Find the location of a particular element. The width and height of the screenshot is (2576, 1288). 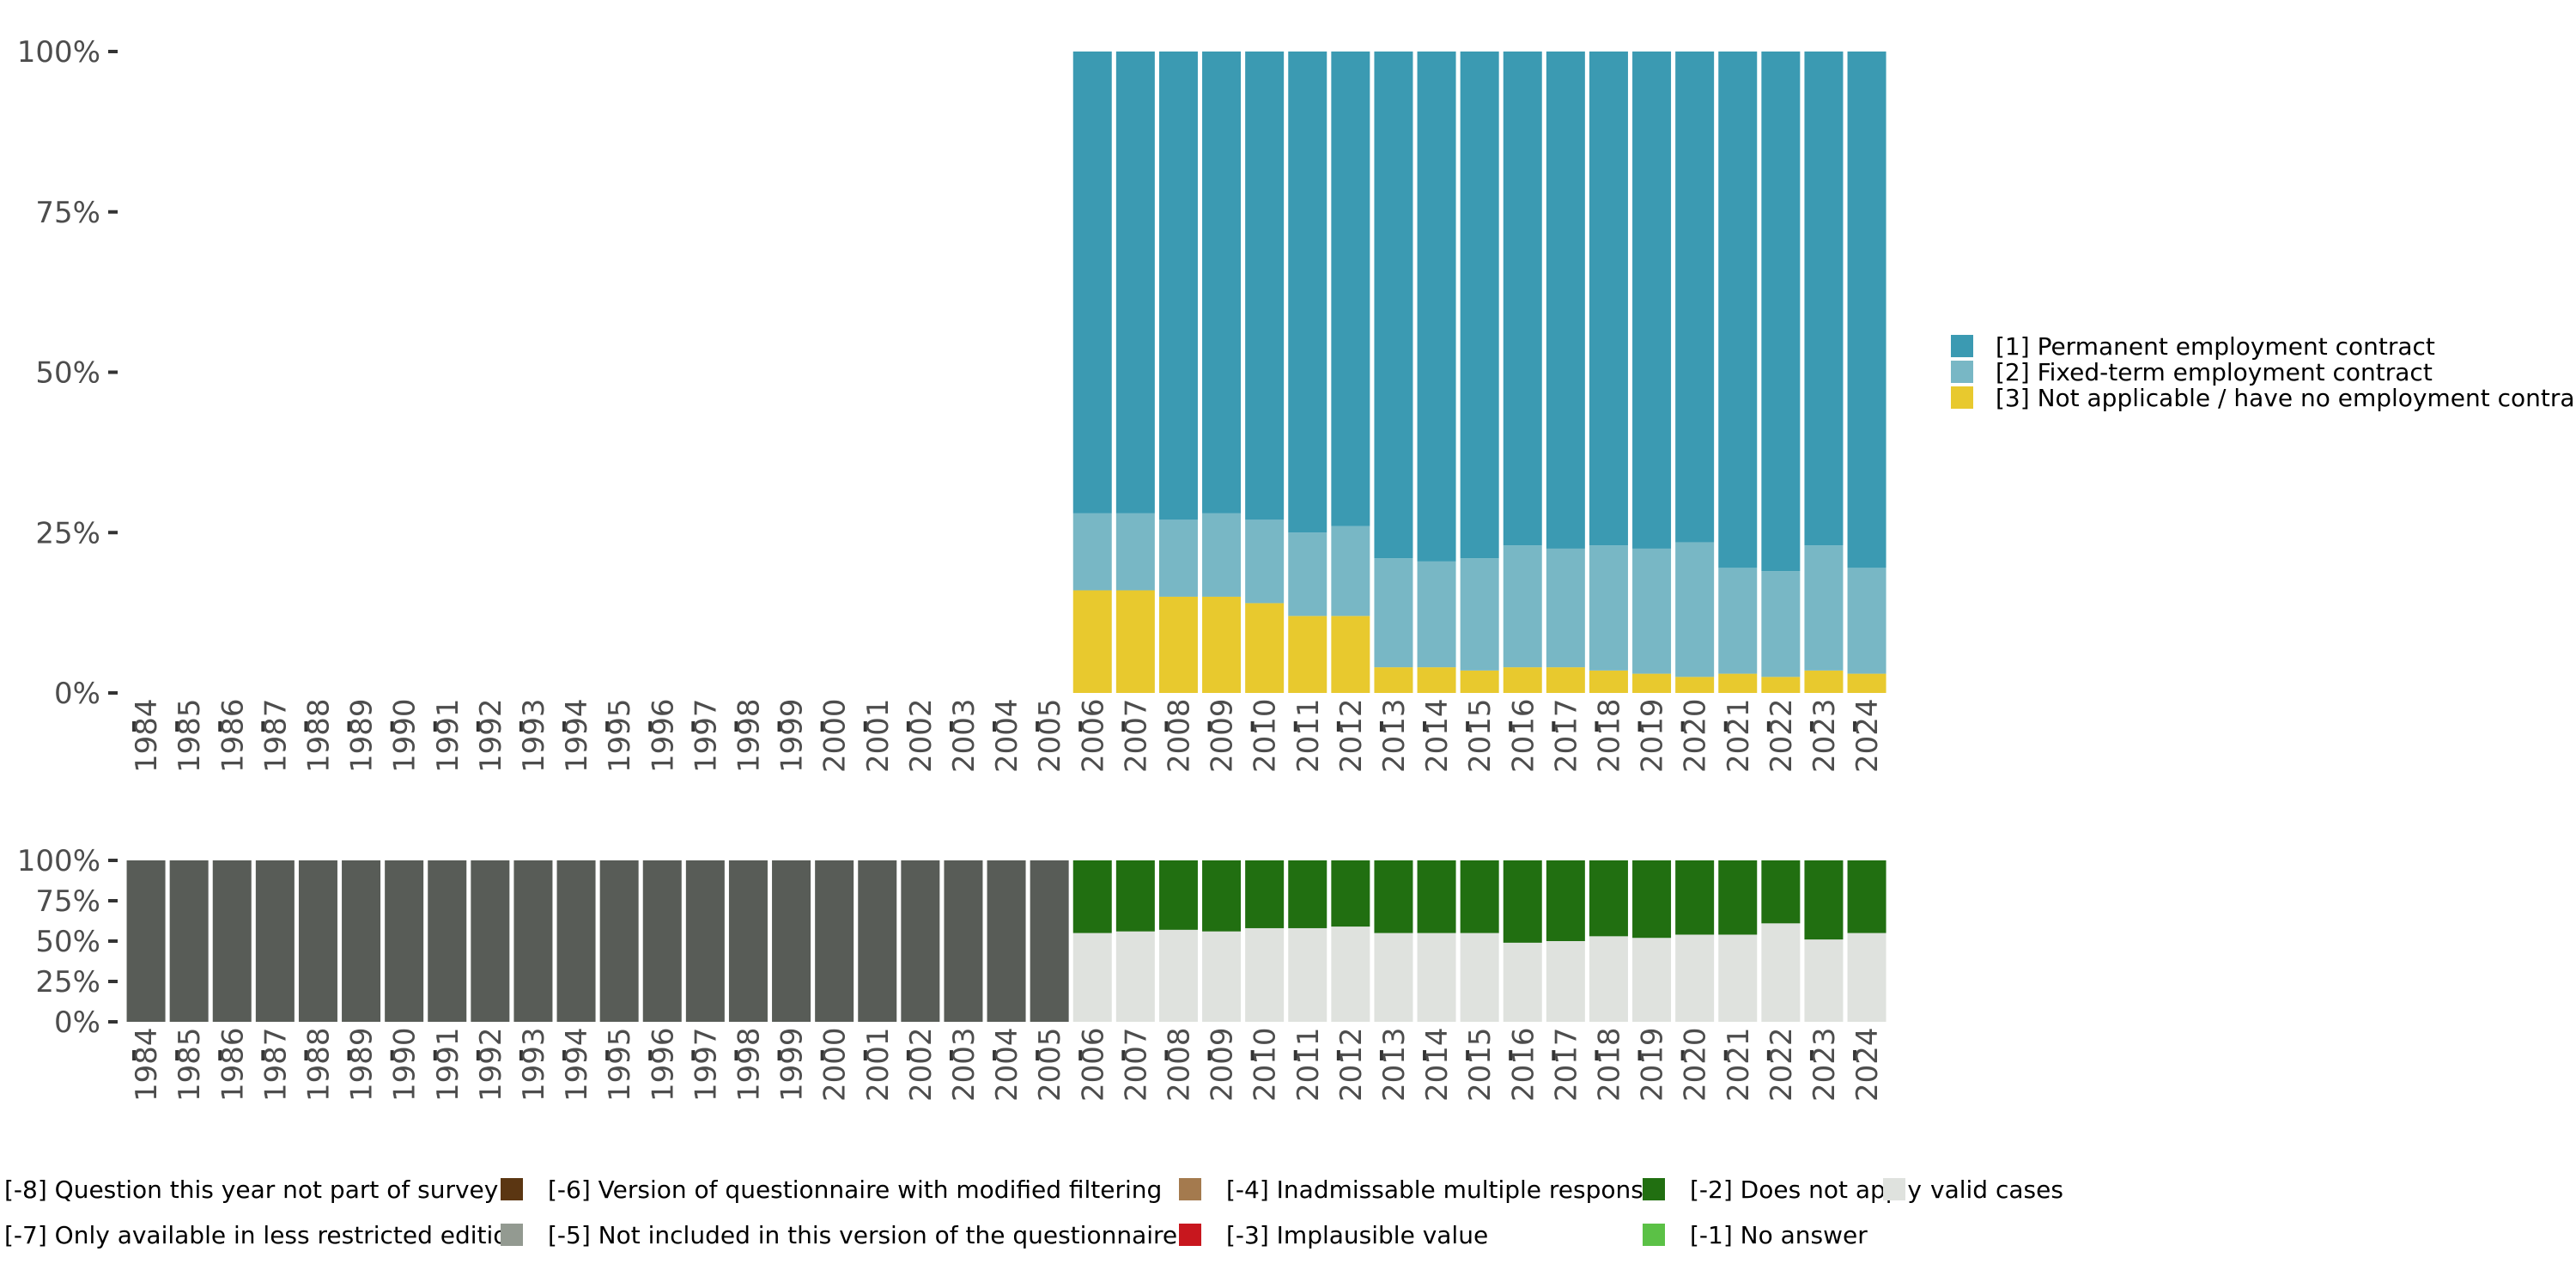

x-tick-label: 1993 is located at coordinates (534, 1064).